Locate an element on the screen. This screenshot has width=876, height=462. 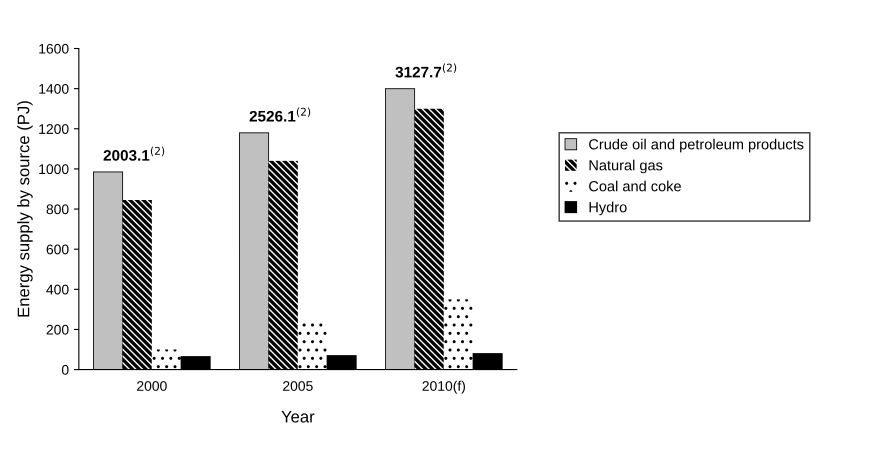
x-axis-title: Year is located at coordinates (297, 416).